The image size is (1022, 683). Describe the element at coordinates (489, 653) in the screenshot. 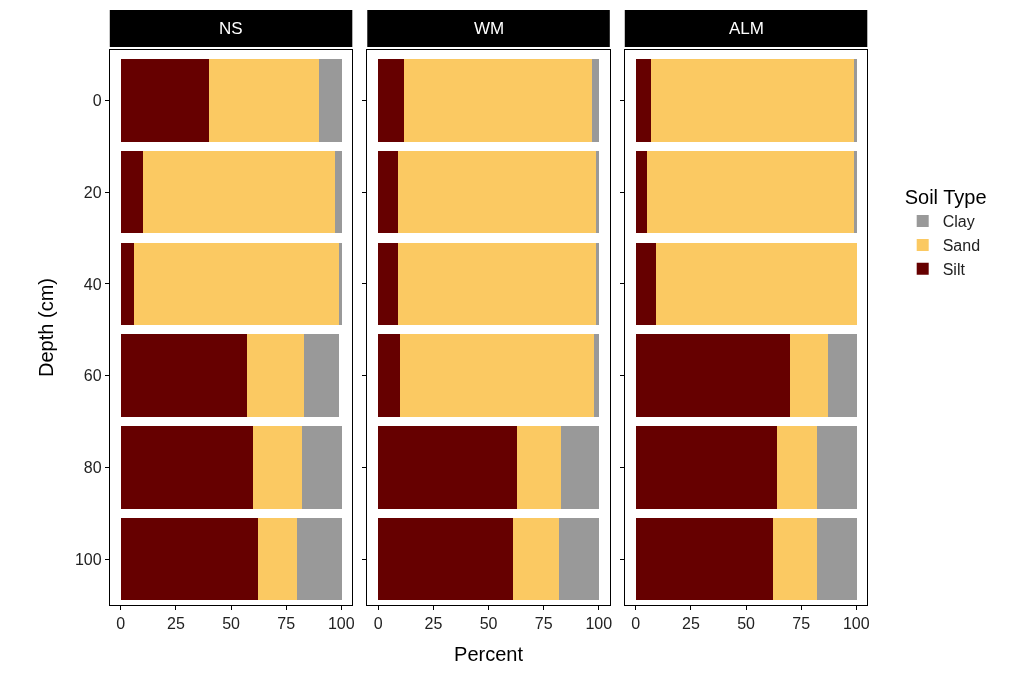

I see `x-axis-title: Percent` at that location.